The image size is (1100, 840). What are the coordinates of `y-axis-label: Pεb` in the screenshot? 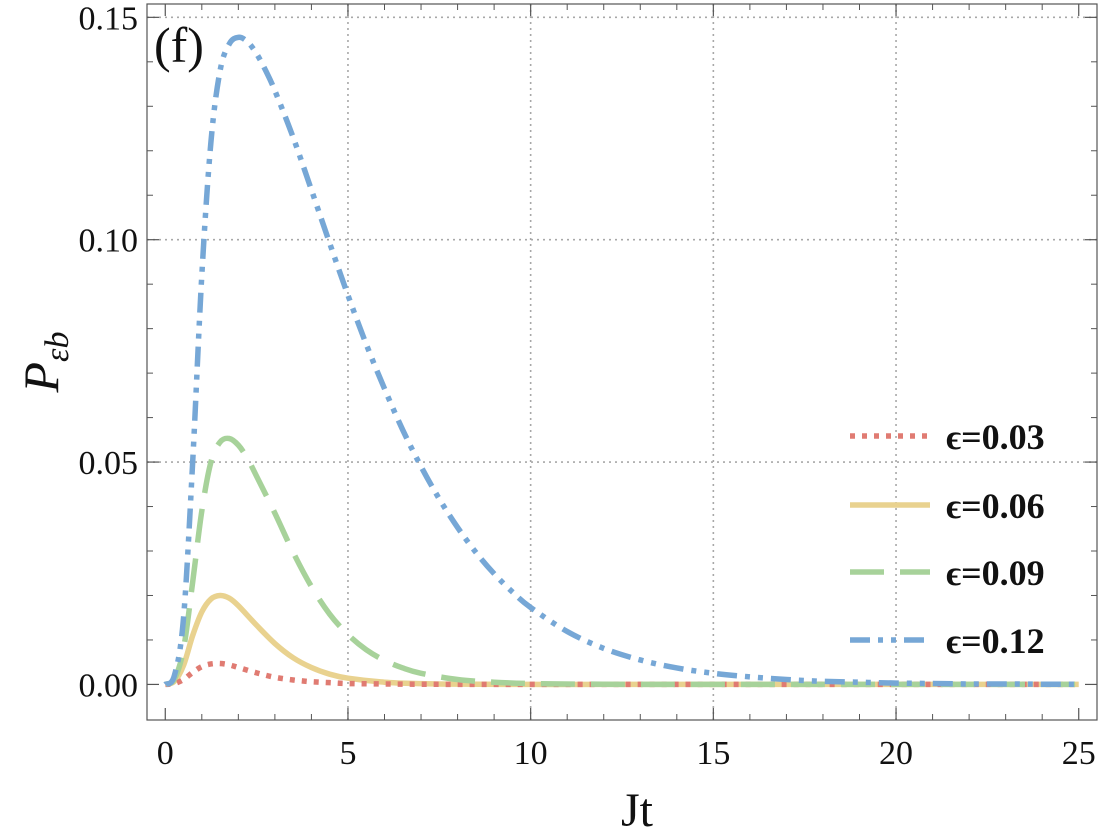 It's located at (44, 363).